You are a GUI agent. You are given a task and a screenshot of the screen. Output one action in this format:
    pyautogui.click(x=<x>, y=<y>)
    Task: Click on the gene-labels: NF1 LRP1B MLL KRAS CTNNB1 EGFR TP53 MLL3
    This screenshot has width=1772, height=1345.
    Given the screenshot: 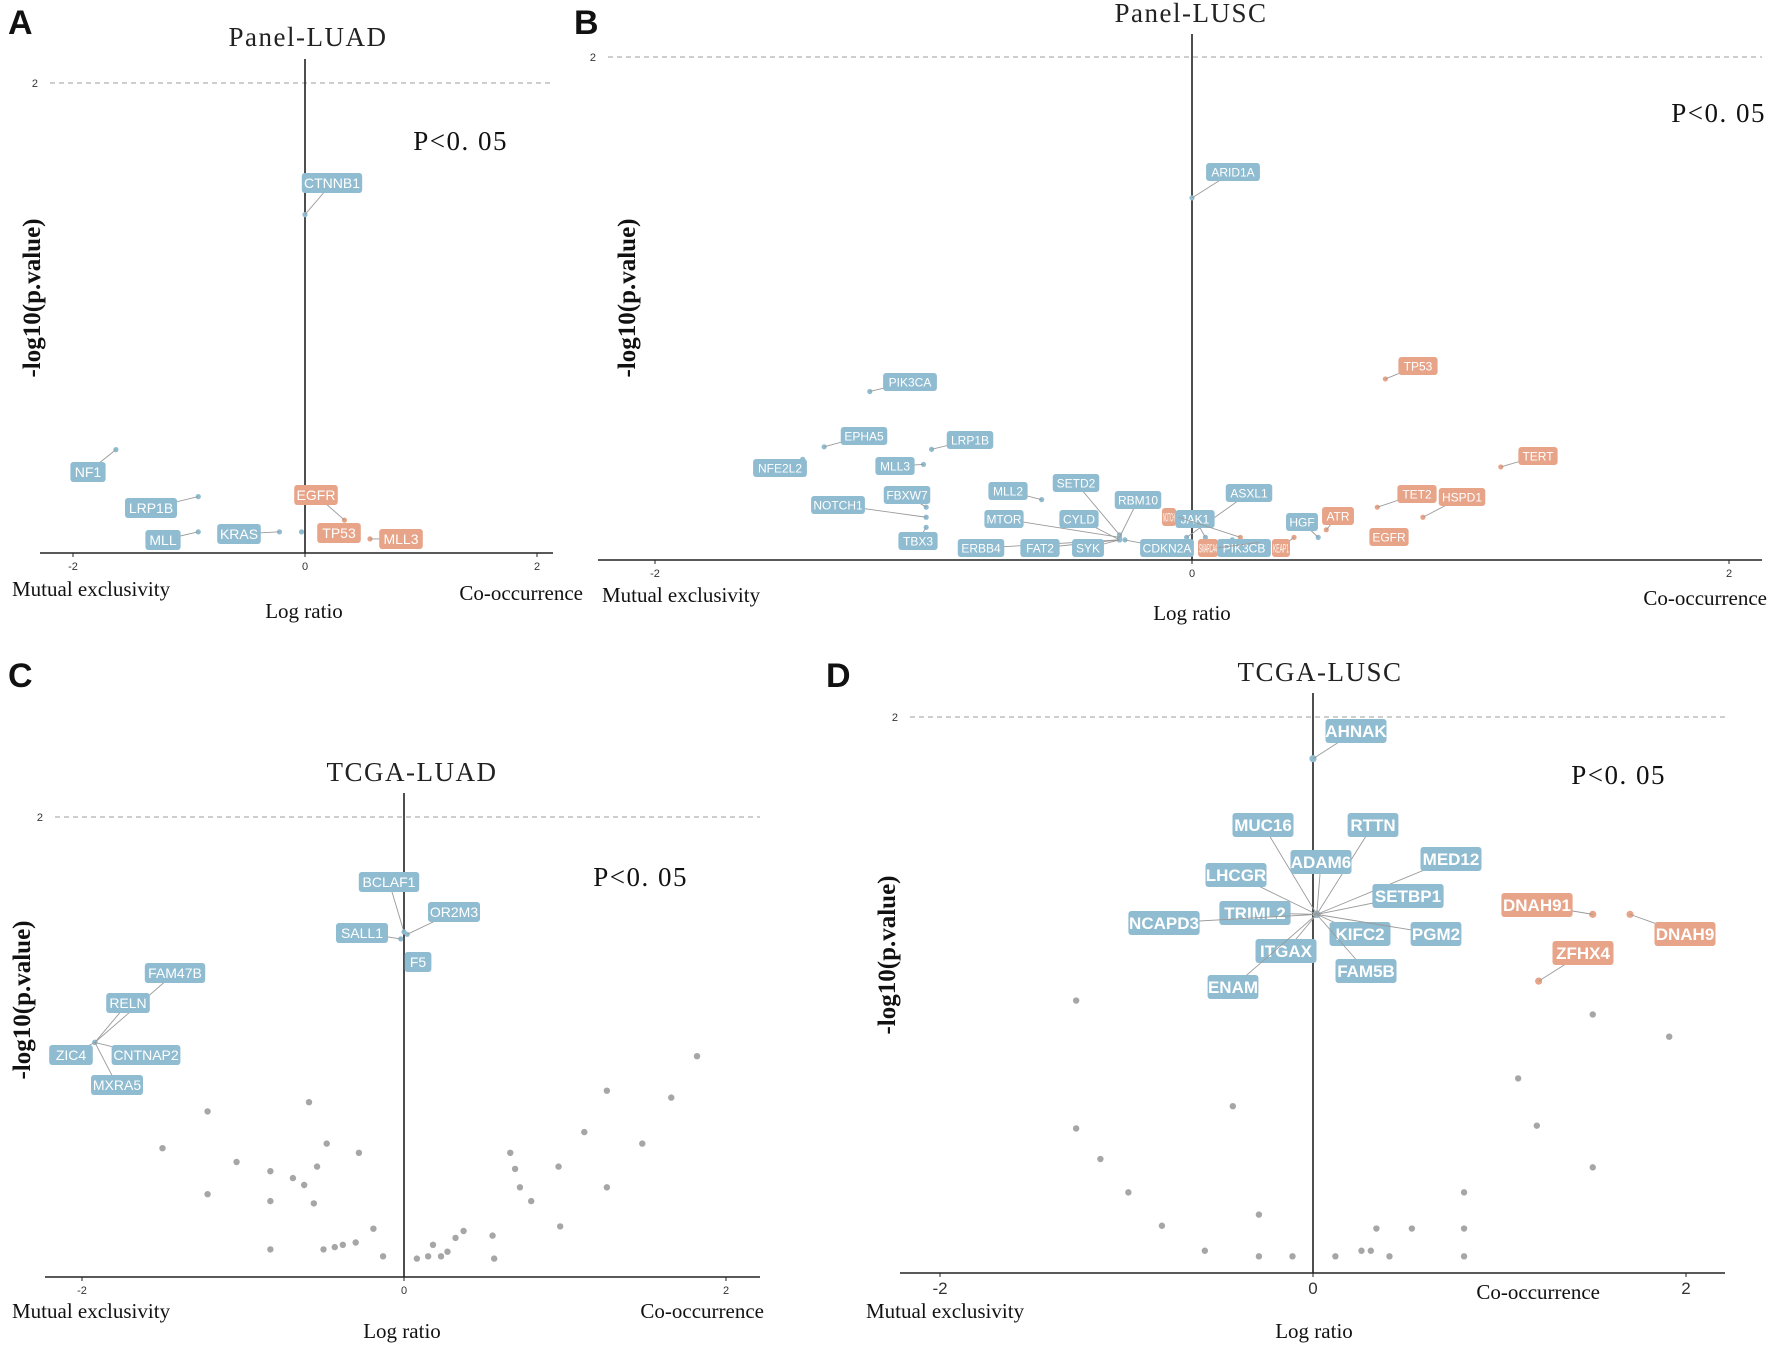 What is the action you would take?
    pyautogui.click(x=246, y=361)
    